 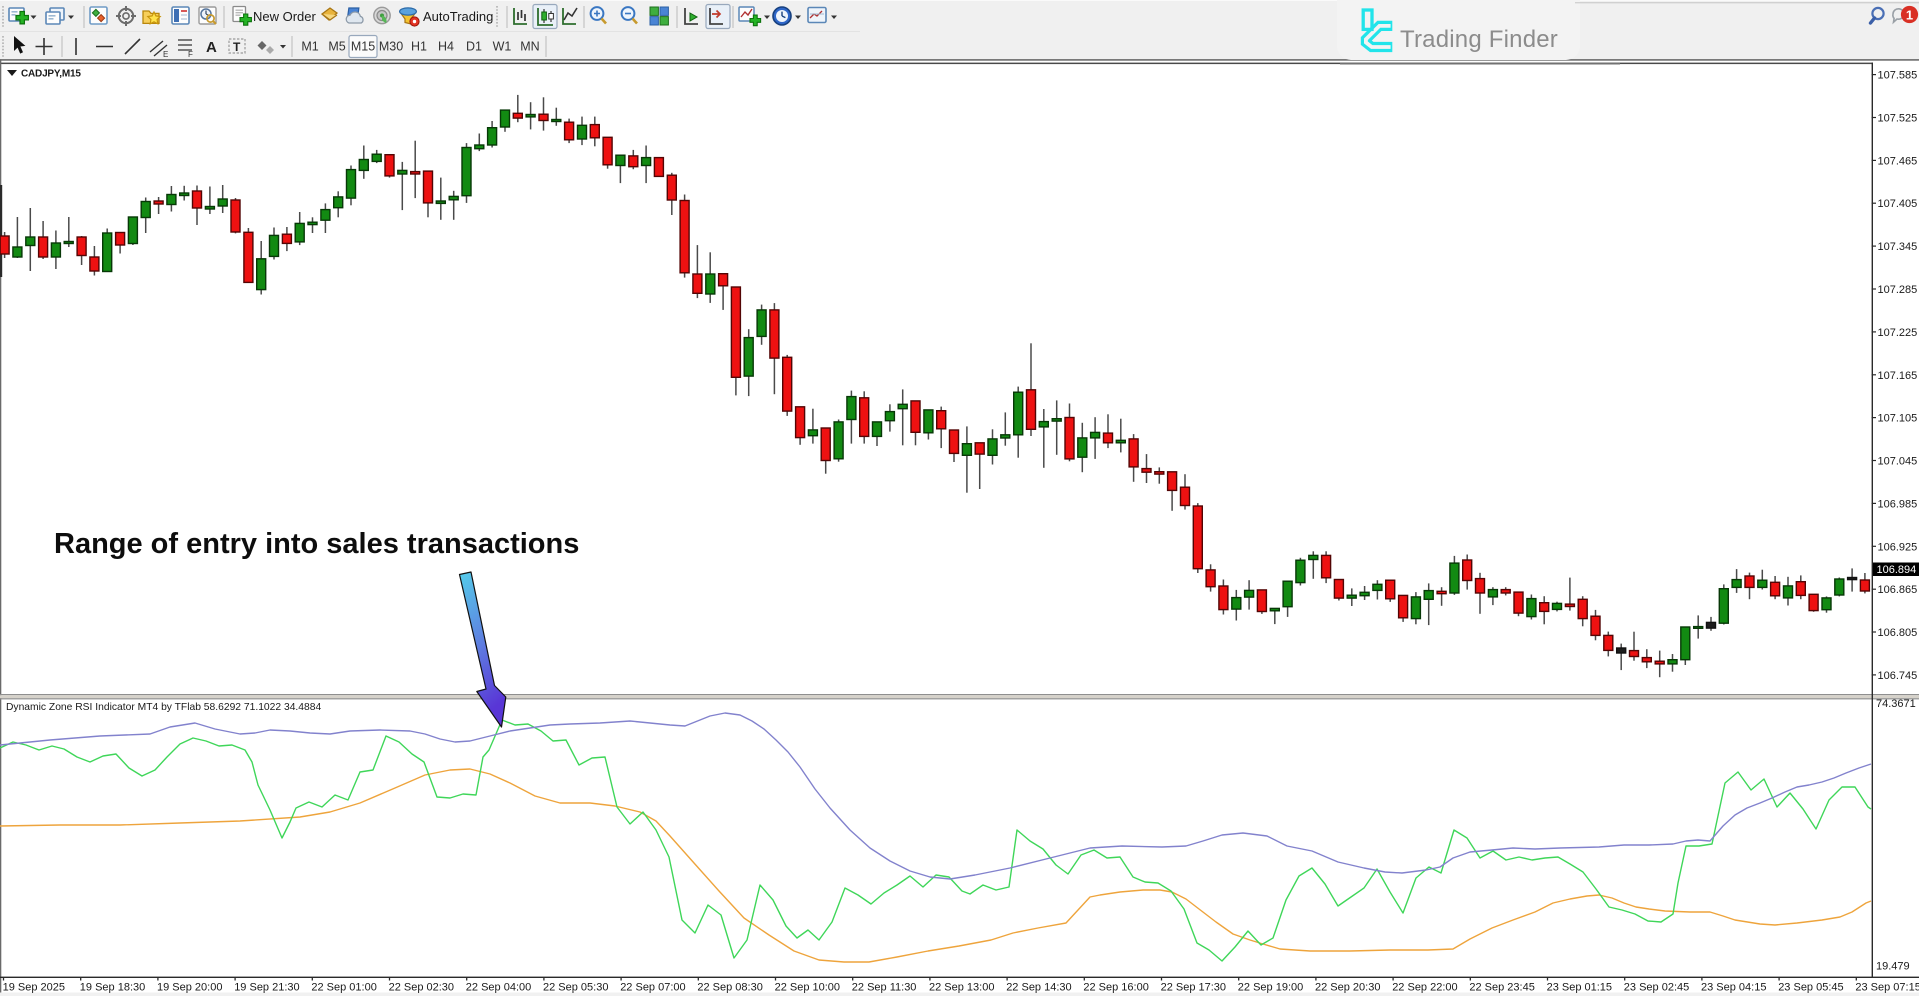 I want to click on svg-text: 22 Sep 16:00, so click(x=1115, y=988).